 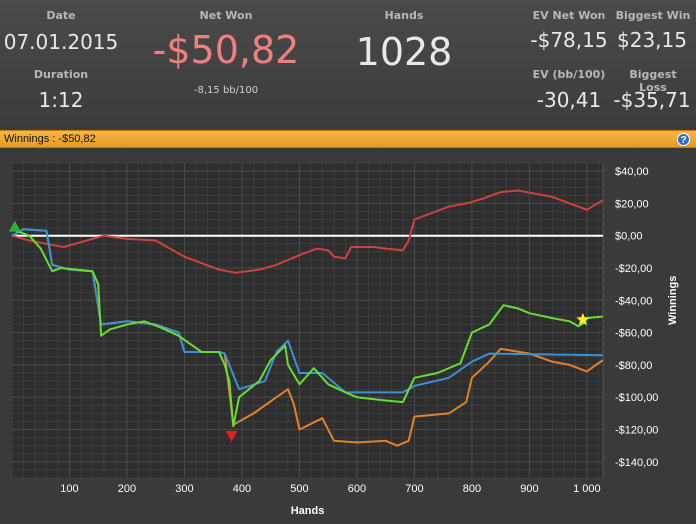 What do you see at coordinates (61, 15) in the screenshot?
I see `date-label: Date` at bounding box center [61, 15].